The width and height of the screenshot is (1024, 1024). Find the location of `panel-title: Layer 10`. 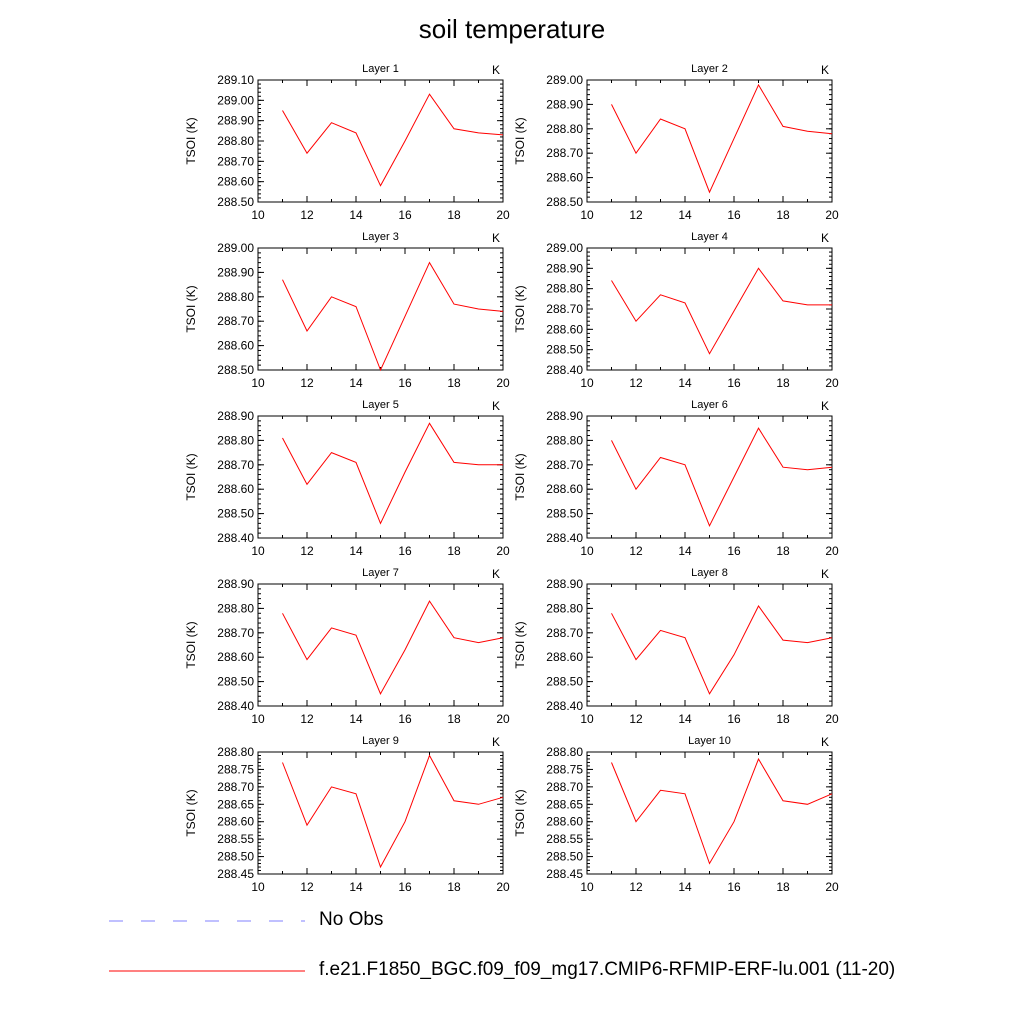

panel-title: Layer 10 is located at coordinates (709, 741).